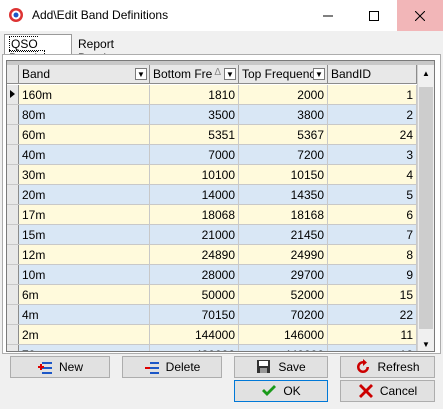  Describe the element at coordinates (372, 154) in the screenshot. I see `cell-id: 3` at that location.